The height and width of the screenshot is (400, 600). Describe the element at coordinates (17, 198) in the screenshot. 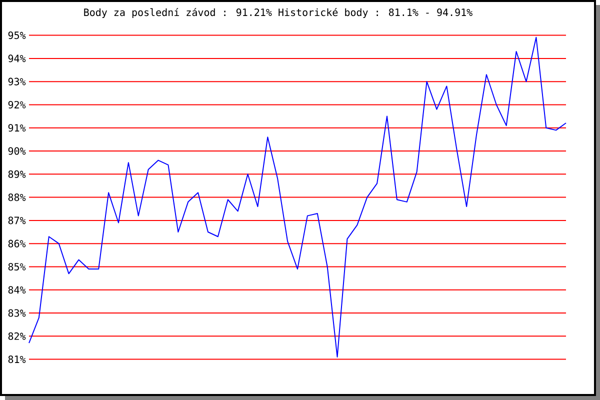

I see `y-tick-label: 88%` at that location.